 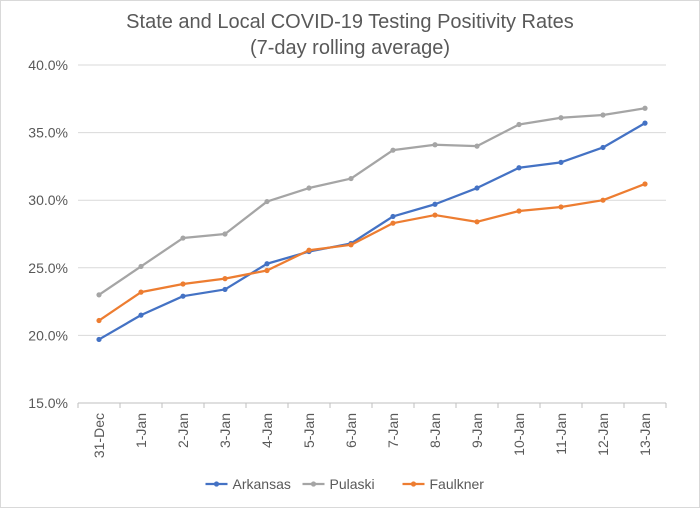 I want to click on x-tick-label: 1-Jan, so click(x=141, y=430).